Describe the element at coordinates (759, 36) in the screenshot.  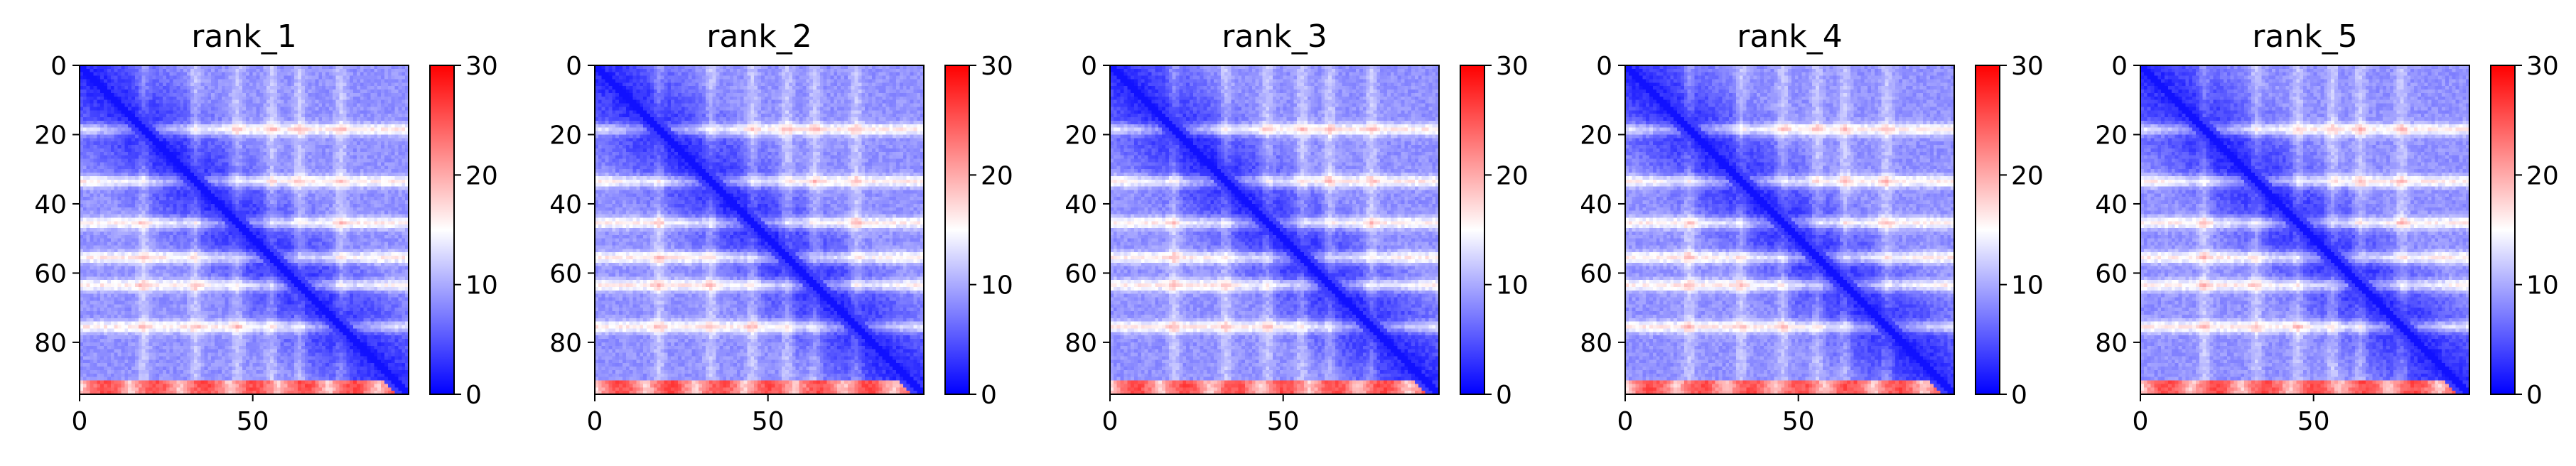
I see `chart-title: rank_2` at that location.